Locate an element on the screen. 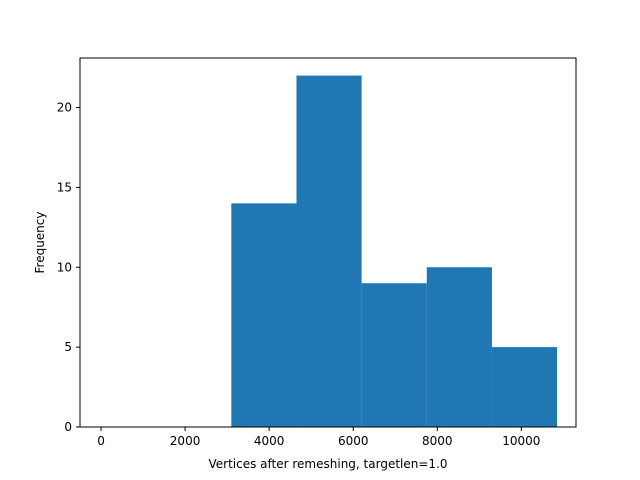 Image resolution: width=640 pixels, height=480 pixels. y-tick-label: 15 is located at coordinates (64, 187).